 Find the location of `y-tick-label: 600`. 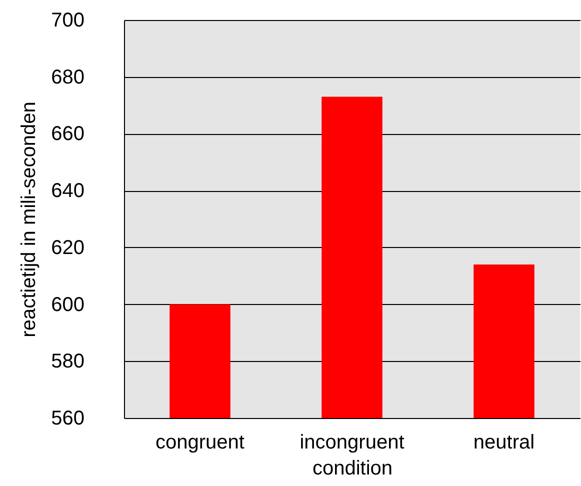

y-tick-label: 600 is located at coordinates (67, 305).